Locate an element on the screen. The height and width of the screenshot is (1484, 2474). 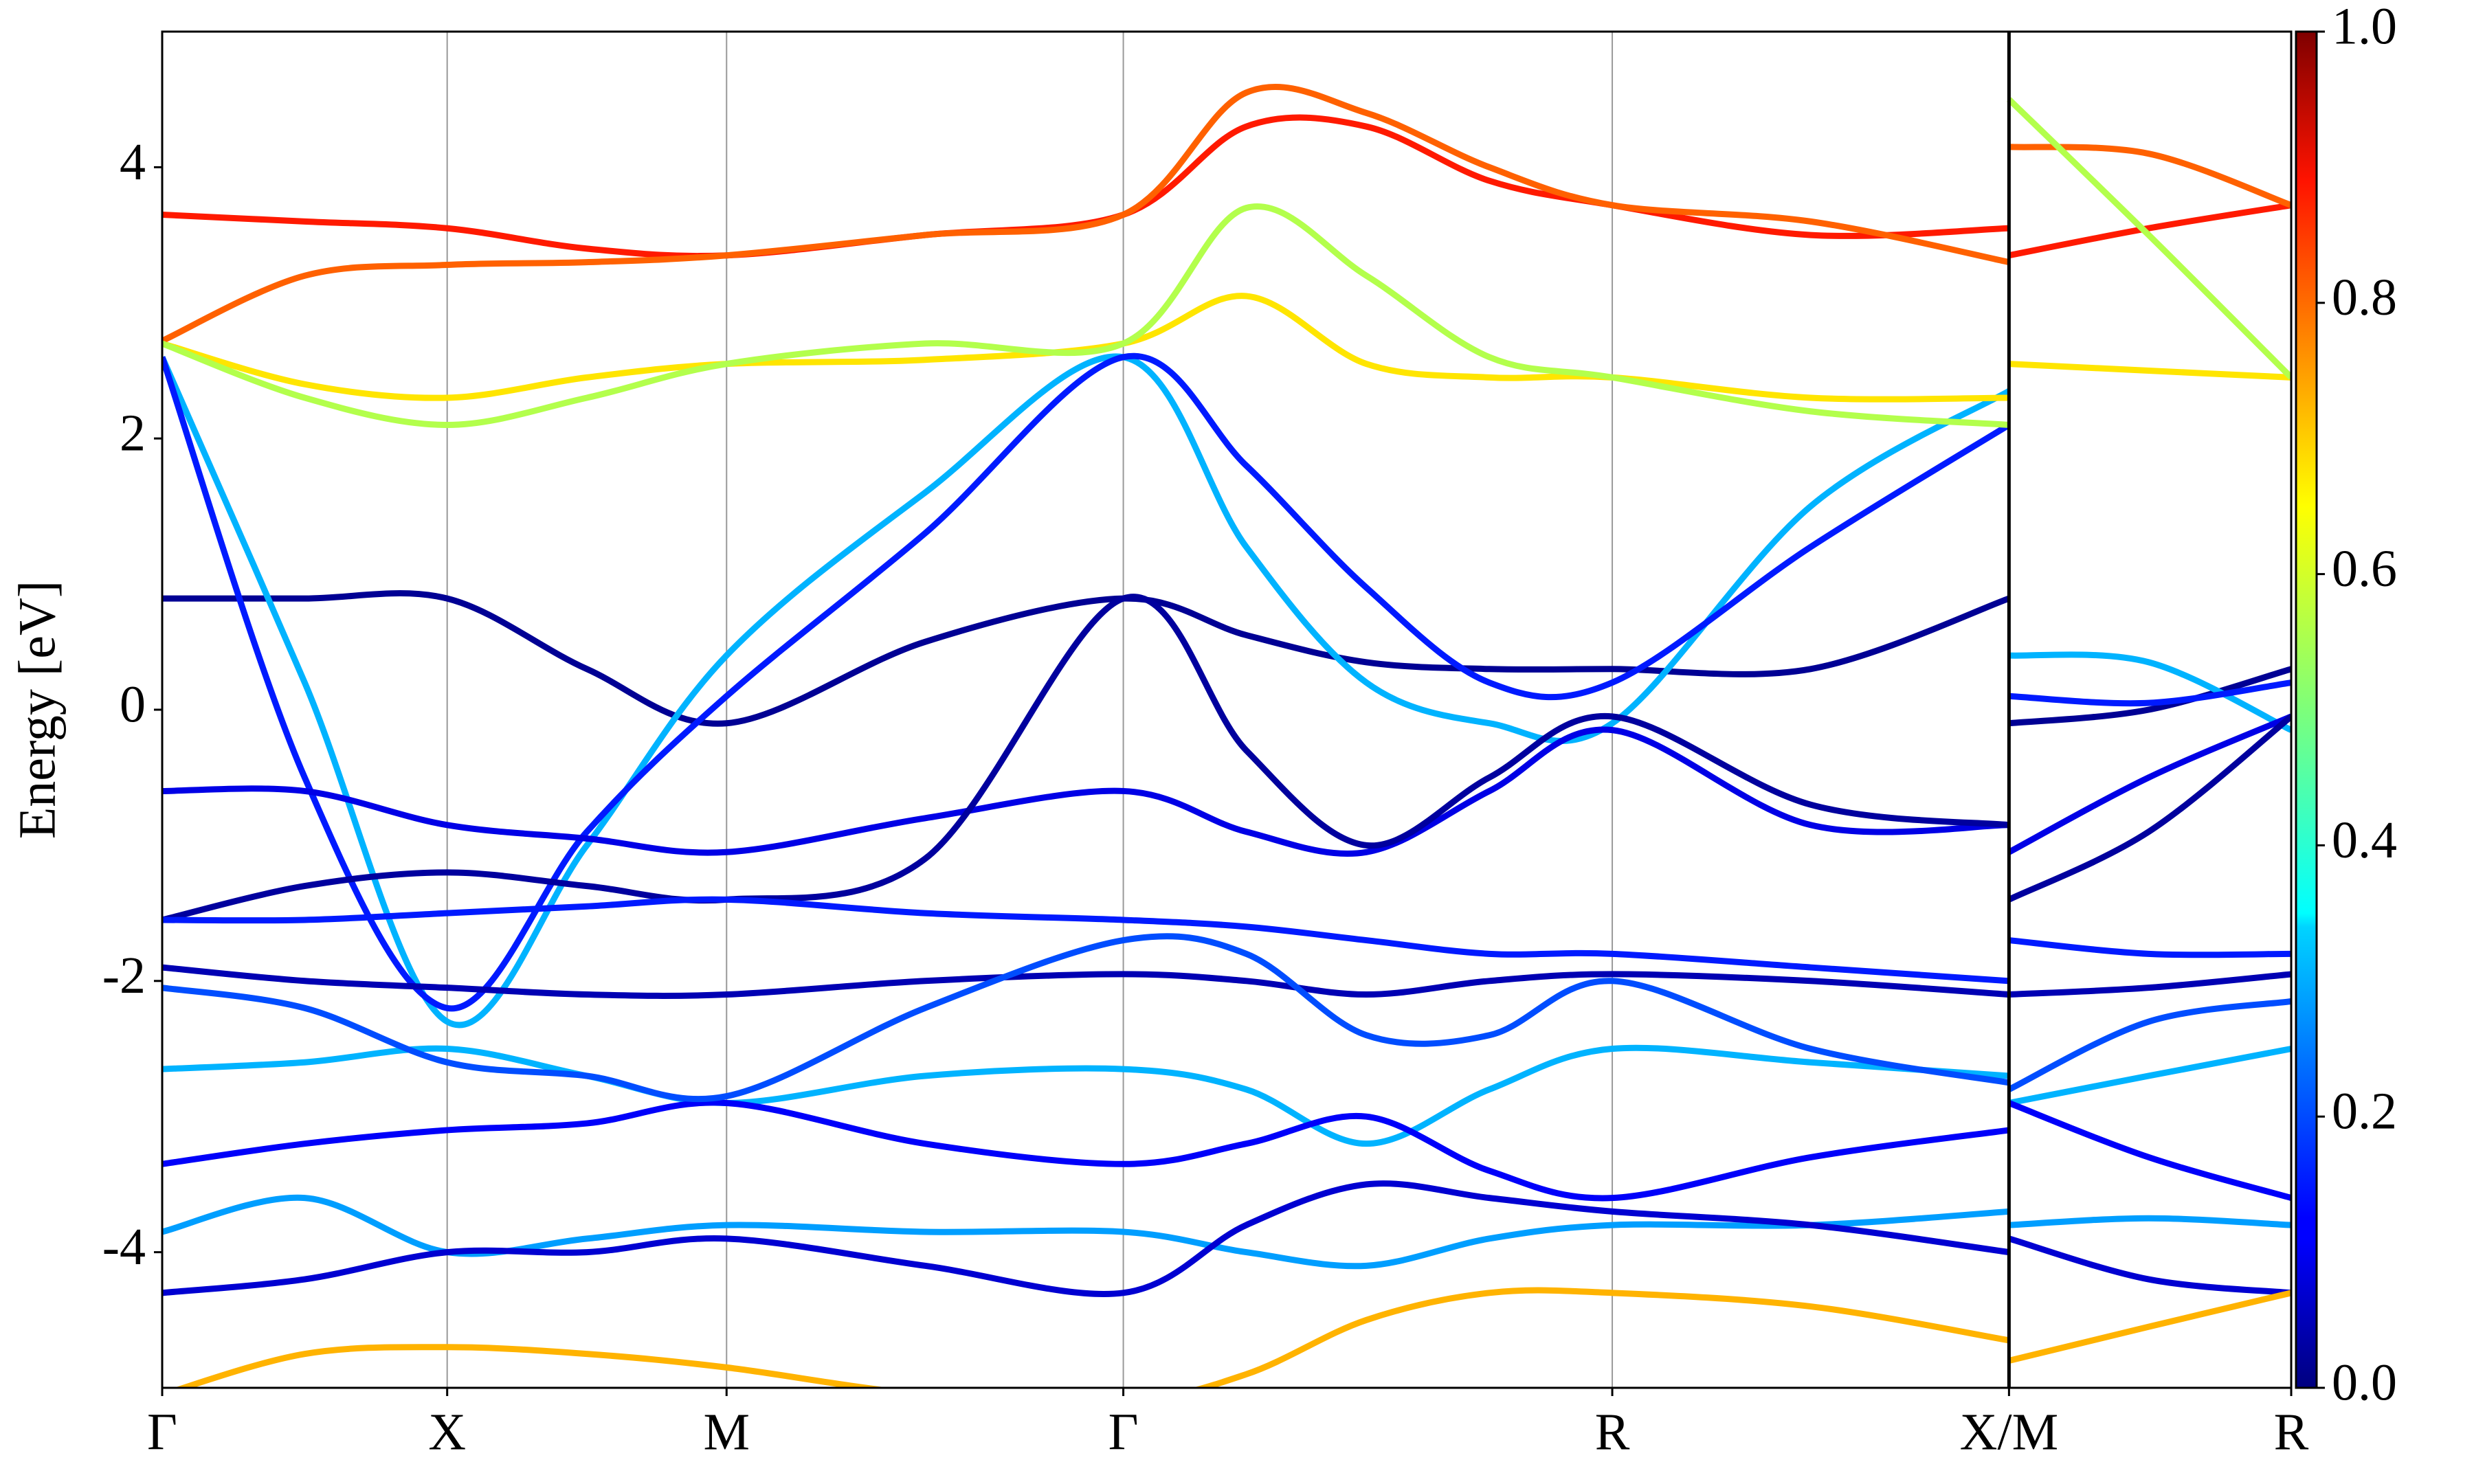
x-tick-label: X/M is located at coordinates (2009, 1432).